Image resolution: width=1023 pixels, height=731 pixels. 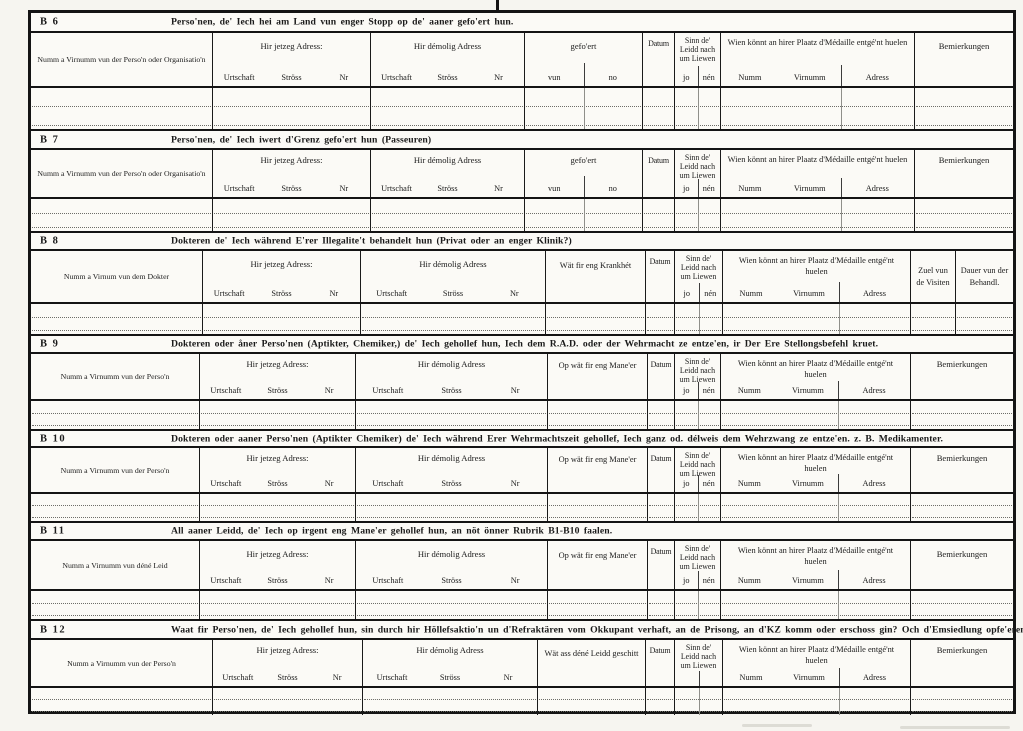 I want to click on col-header-treatment-duration: Dauer vun der Behandl., so click(x=984, y=276).